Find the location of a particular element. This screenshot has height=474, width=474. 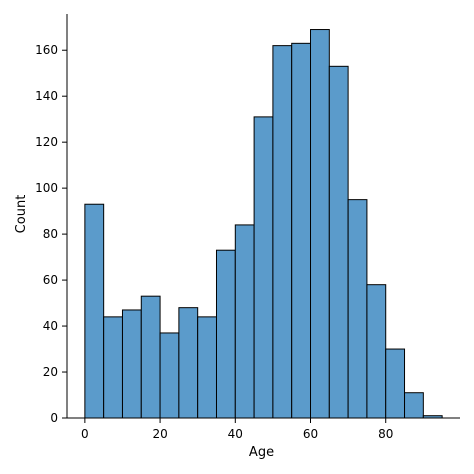

y-axis-label: Count is located at coordinates (21, 214).